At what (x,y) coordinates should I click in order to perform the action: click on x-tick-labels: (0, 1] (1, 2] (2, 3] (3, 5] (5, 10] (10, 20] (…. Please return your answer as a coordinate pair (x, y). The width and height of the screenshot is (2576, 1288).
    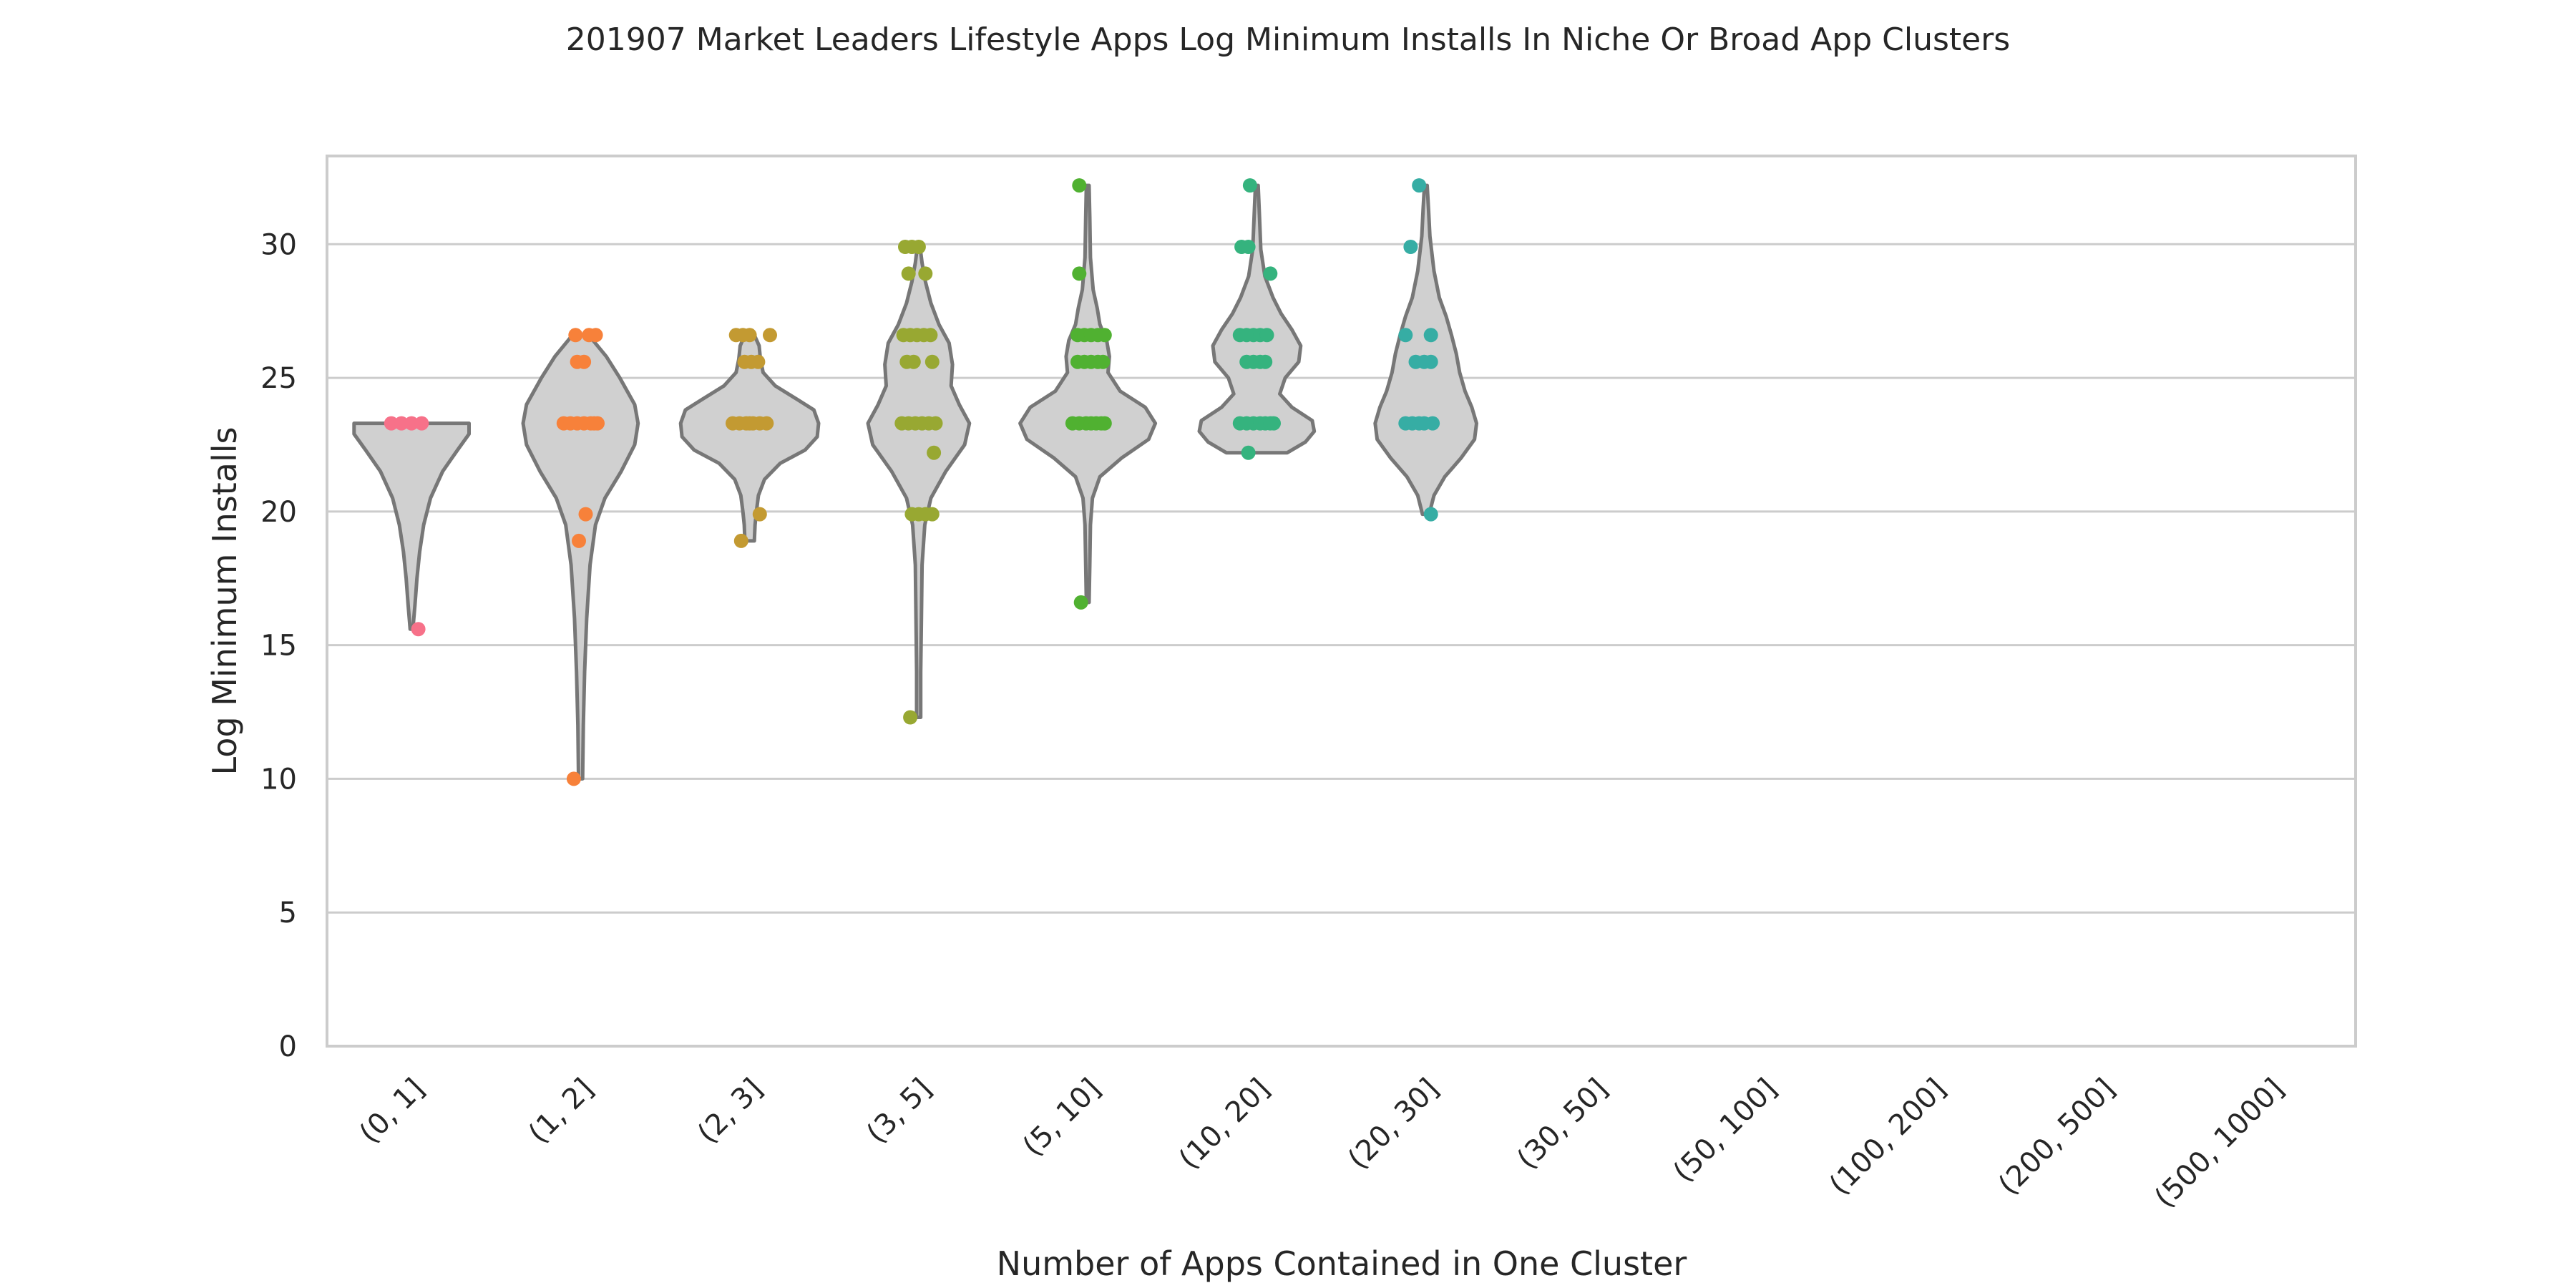
    Looking at the image, I should click on (1321, 1144).